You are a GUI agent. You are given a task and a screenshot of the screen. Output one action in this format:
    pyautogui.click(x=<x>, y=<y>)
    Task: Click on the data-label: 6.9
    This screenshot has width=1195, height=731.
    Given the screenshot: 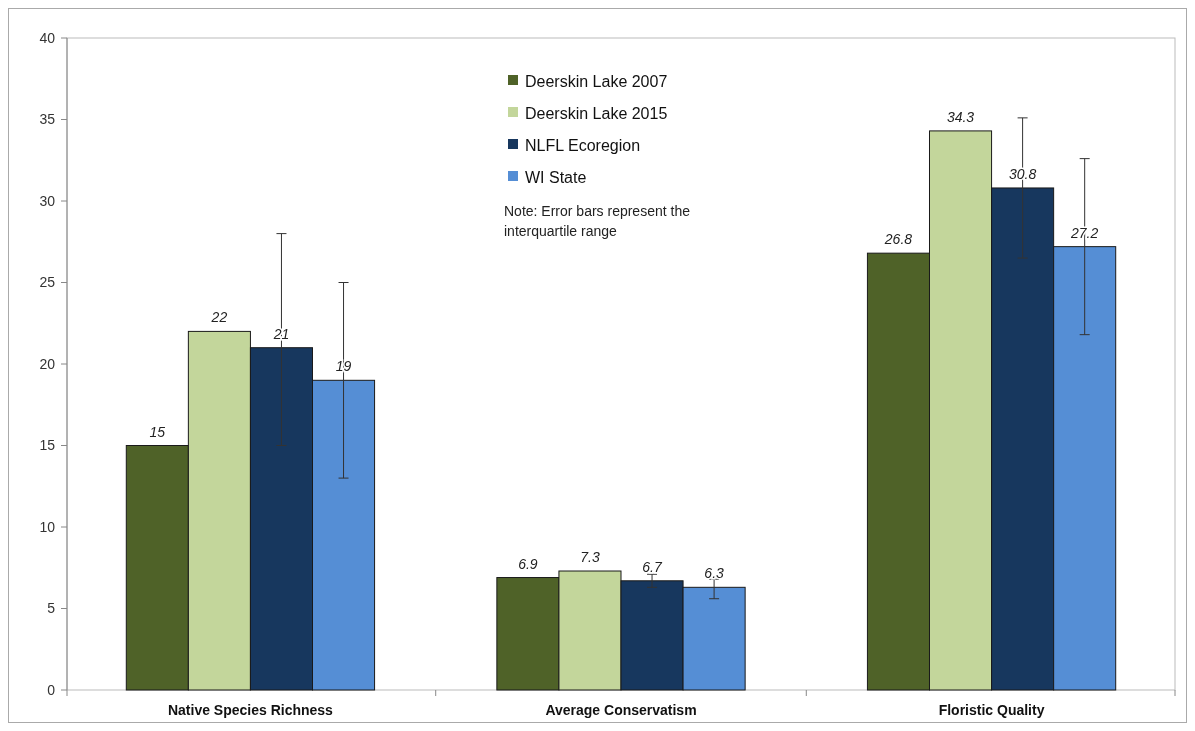 What is the action you would take?
    pyautogui.click(x=528, y=563)
    